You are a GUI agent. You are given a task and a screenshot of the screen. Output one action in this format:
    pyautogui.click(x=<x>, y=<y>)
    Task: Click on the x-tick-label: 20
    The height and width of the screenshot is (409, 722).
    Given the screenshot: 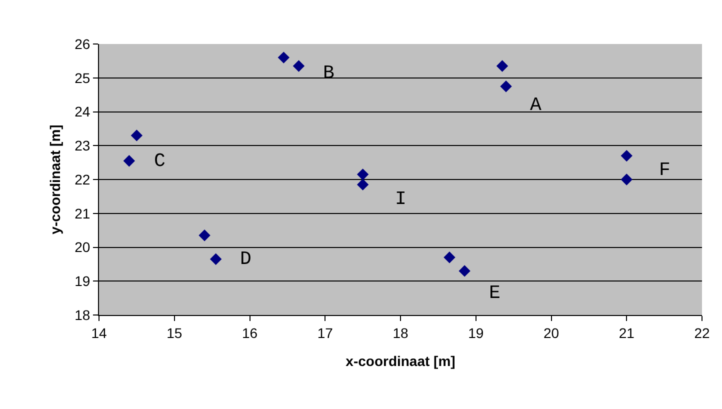 What is the action you would take?
    pyautogui.click(x=551, y=332)
    